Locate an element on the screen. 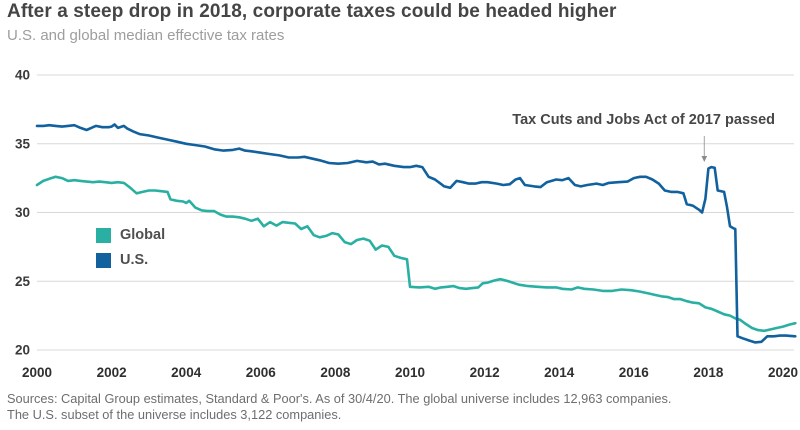 The width and height of the screenshot is (800, 430). x-tick-label: 2008 is located at coordinates (335, 372).